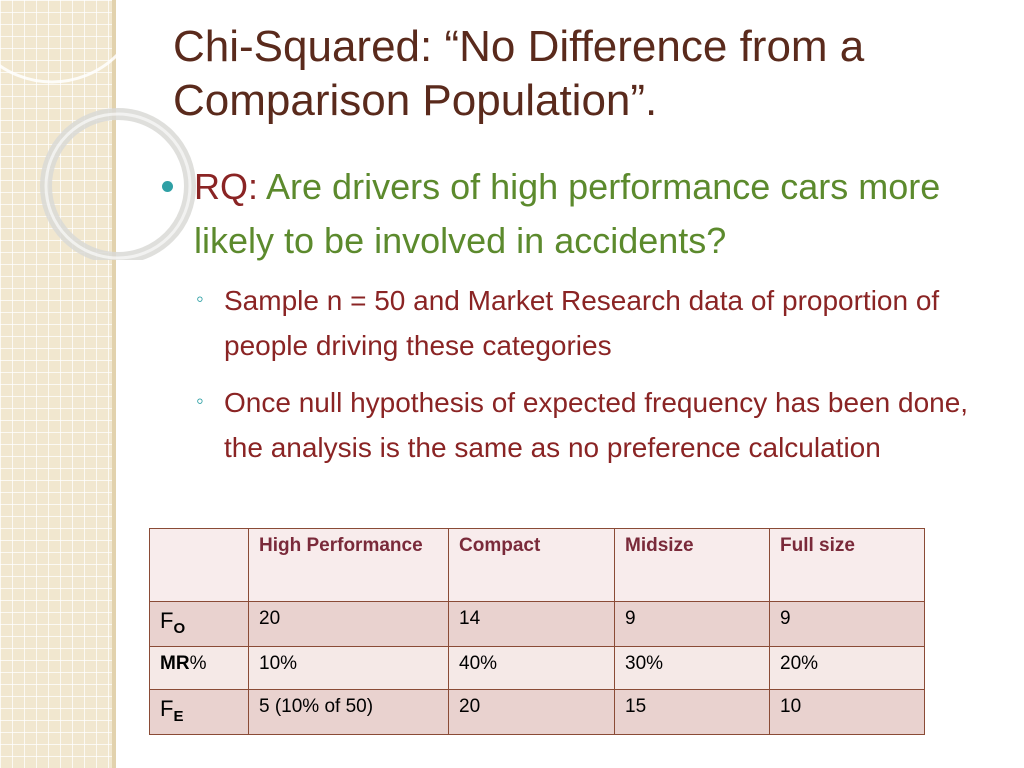 The height and width of the screenshot is (768, 1024). I want to click on table-header-midsize: Midsize, so click(692, 565).